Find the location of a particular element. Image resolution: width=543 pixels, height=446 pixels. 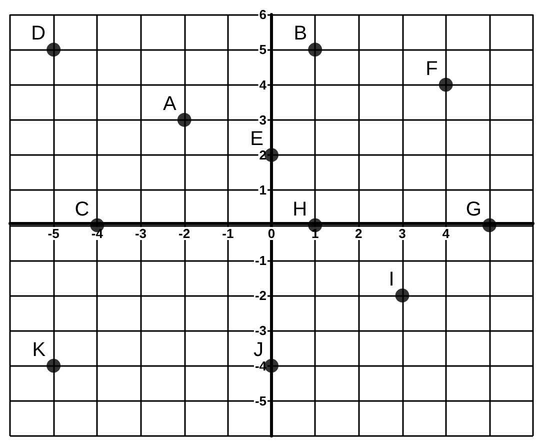

x-tick-label: -1 is located at coordinates (228, 233).